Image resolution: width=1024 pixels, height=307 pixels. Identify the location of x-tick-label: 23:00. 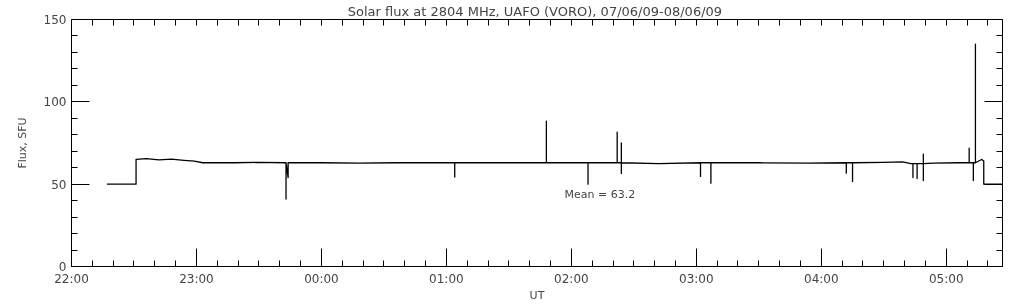
(196, 278).